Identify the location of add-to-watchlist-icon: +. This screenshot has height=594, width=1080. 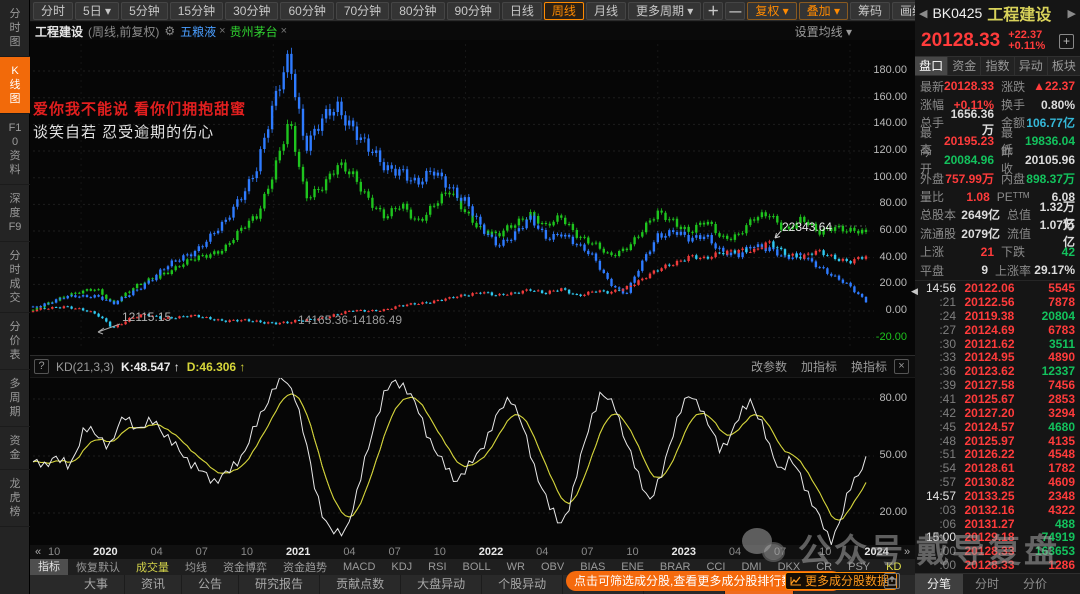
(1066, 41).